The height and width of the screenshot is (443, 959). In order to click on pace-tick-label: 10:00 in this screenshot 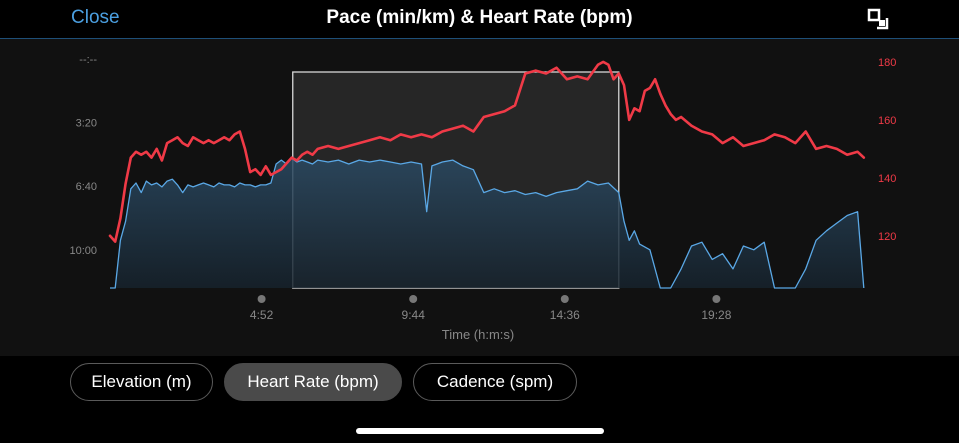, I will do `click(83, 251)`.